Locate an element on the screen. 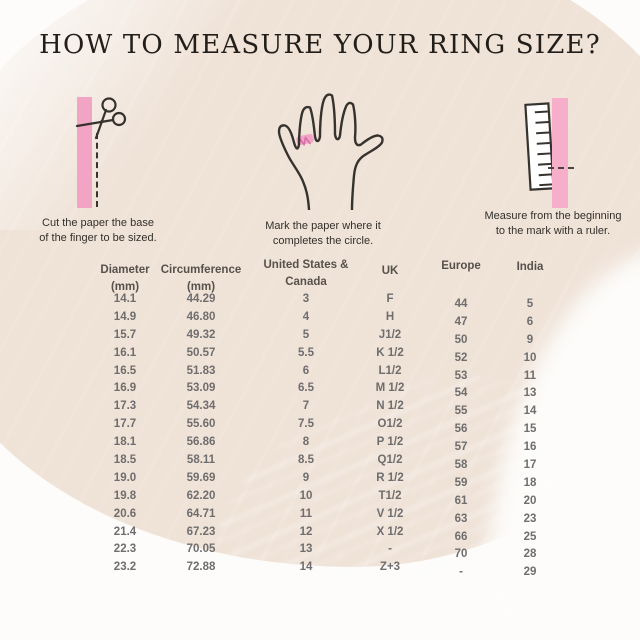  table-cell: P 1/2 is located at coordinates (390, 442).